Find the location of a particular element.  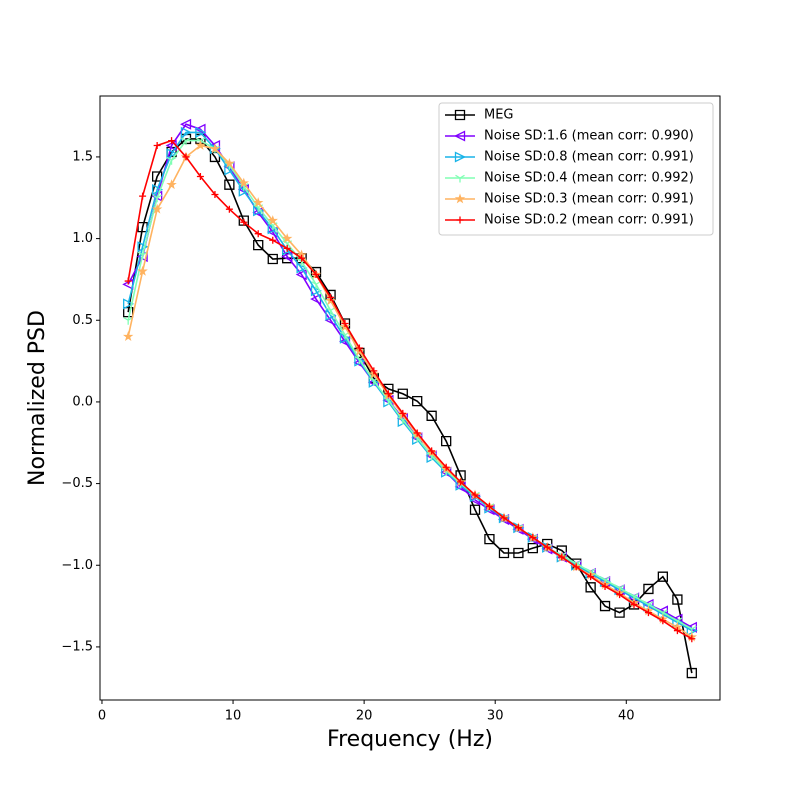

x-tick-label: 0 is located at coordinates (102, 716).